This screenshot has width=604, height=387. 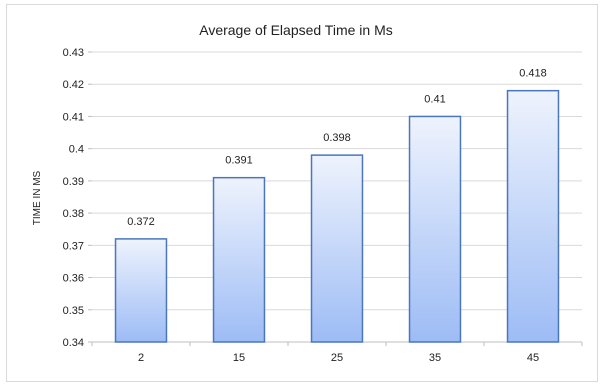 I want to click on data-label-2: 0.372, so click(x=141, y=222).